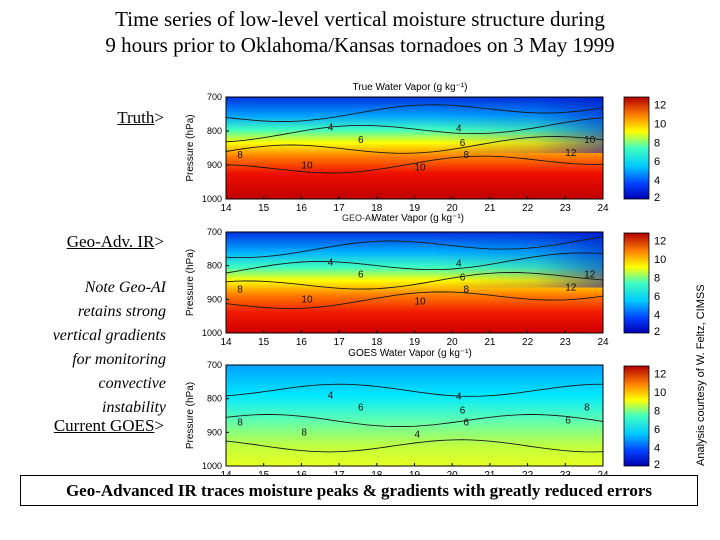 The image size is (720, 540). I want to click on credit-text: Analysis courtesy of W. Feltz, CIMSS, so click(701, 375).